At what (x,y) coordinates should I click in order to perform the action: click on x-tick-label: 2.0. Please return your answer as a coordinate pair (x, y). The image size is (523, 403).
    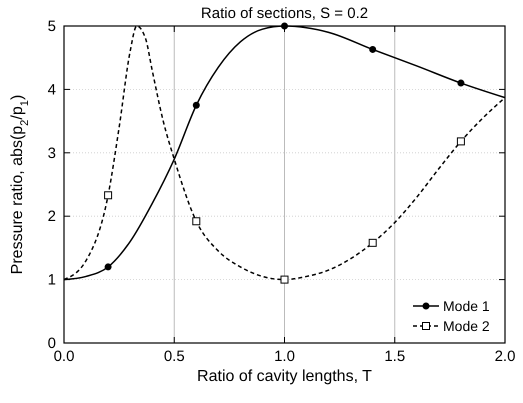
    Looking at the image, I should click on (505, 356).